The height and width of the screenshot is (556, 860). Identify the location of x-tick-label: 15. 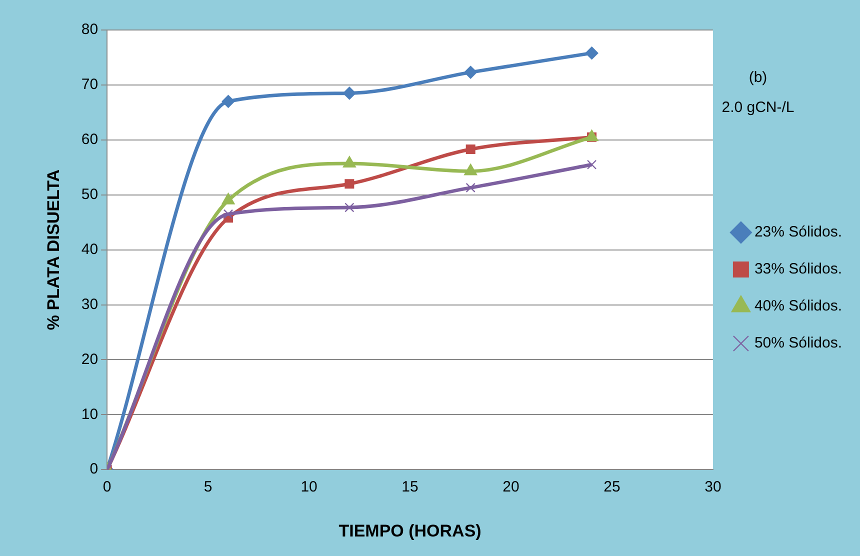
(410, 487).